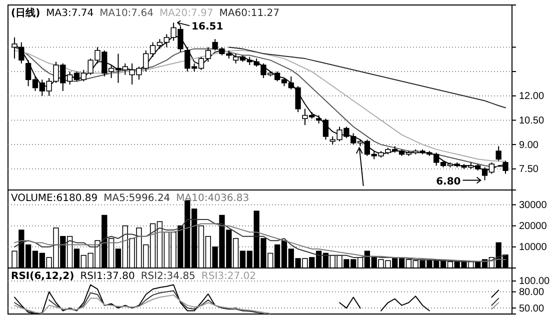 This screenshot has width=560, height=315. I want to click on y-tick-label: 100.00, so click(534, 282).